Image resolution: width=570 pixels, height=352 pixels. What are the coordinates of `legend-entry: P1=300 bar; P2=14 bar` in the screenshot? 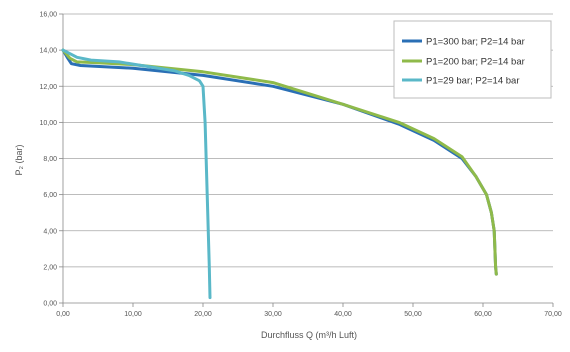 It's located at (463, 42).